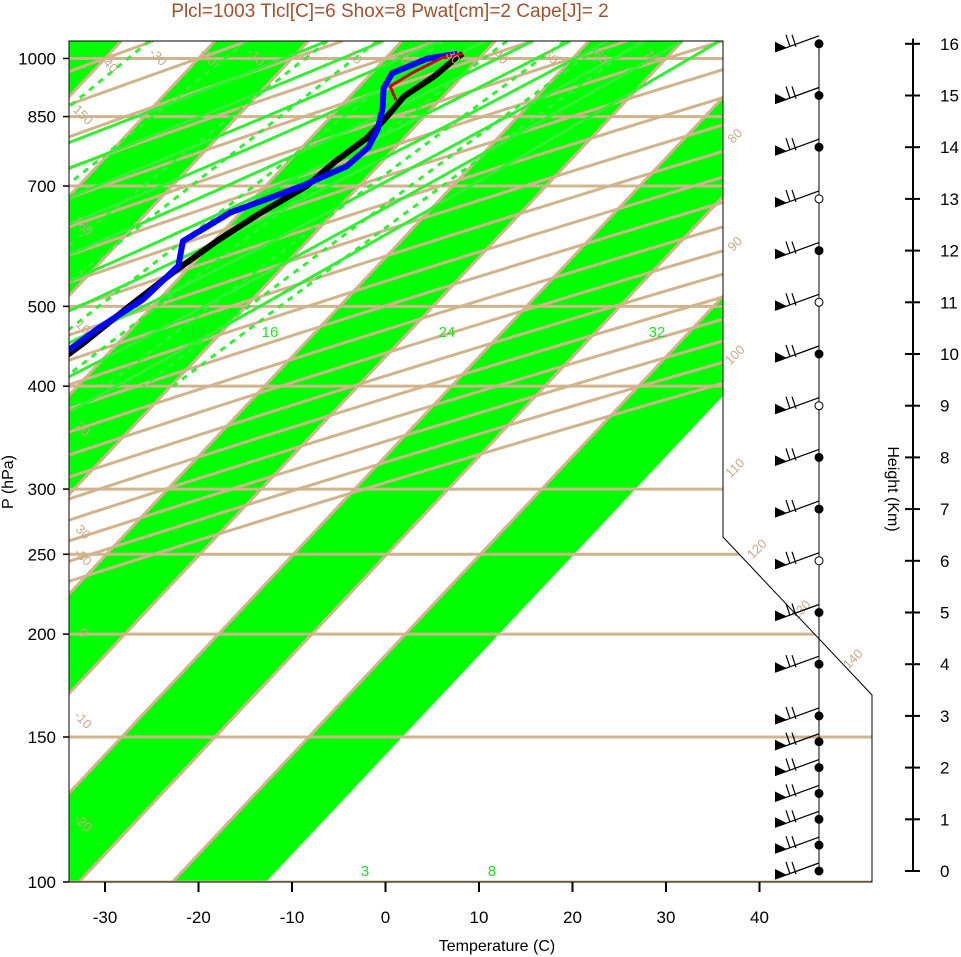  Describe the element at coordinates (949, 96) in the screenshot. I see `height-tick-label: 15` at that location.